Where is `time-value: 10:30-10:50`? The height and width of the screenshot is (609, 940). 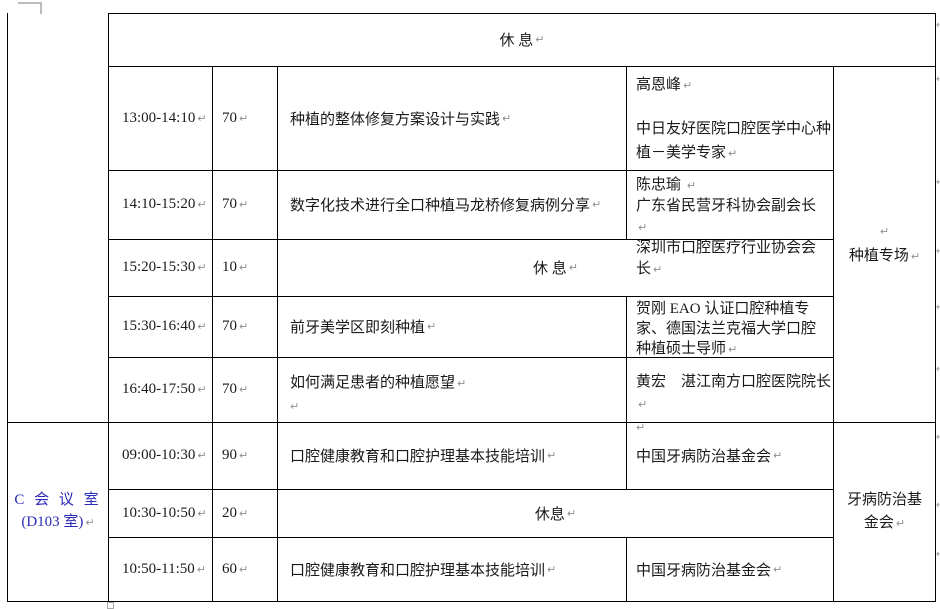 time-value: 10:30-10:50 is located at coordinates (159, 512).